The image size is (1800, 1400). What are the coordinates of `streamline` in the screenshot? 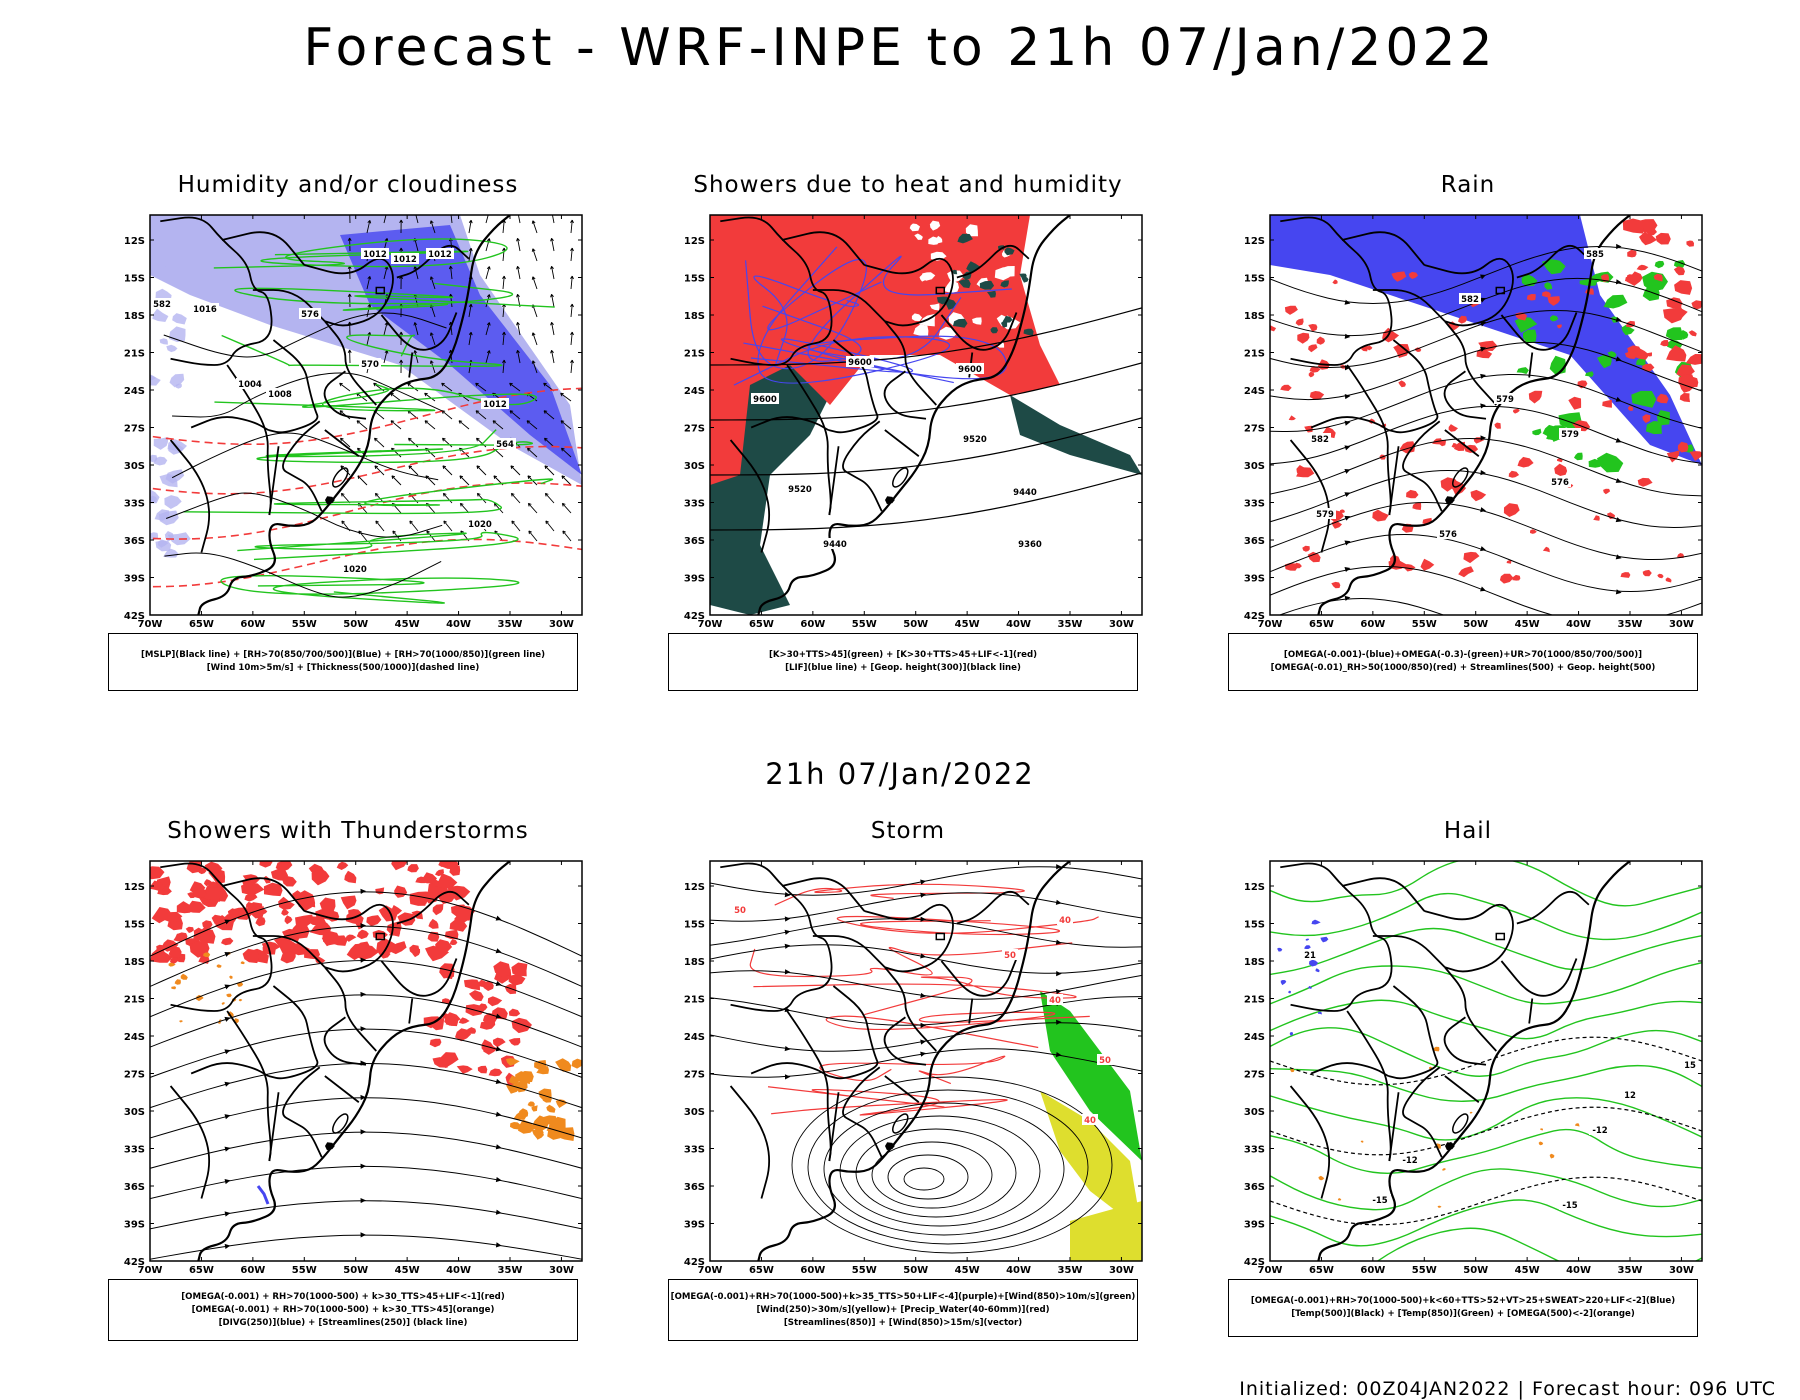 It's located at (366, 1182).